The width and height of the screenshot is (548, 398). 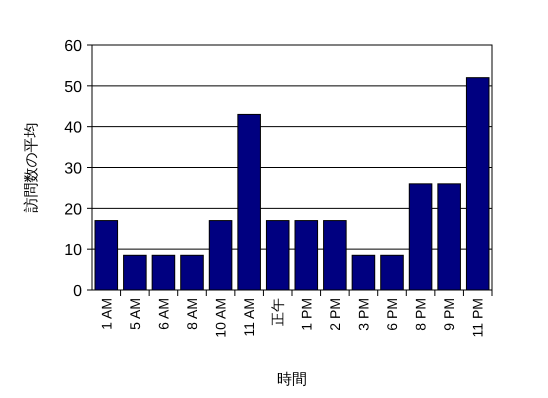 I want to click on x-tick-label: 1 PM, so click(x=306, y=314).